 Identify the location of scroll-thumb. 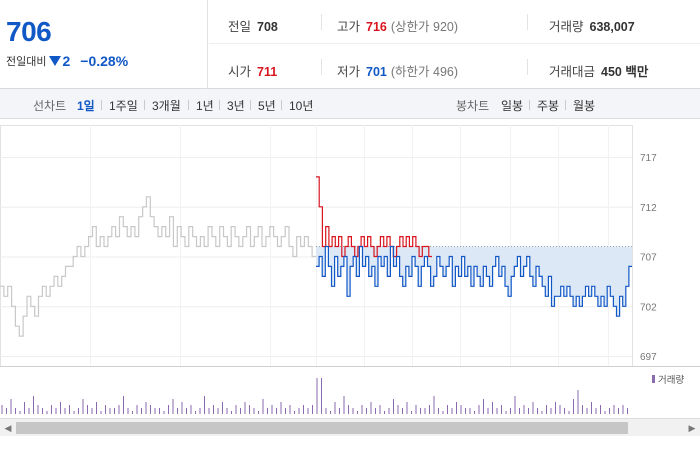
(322, 428).